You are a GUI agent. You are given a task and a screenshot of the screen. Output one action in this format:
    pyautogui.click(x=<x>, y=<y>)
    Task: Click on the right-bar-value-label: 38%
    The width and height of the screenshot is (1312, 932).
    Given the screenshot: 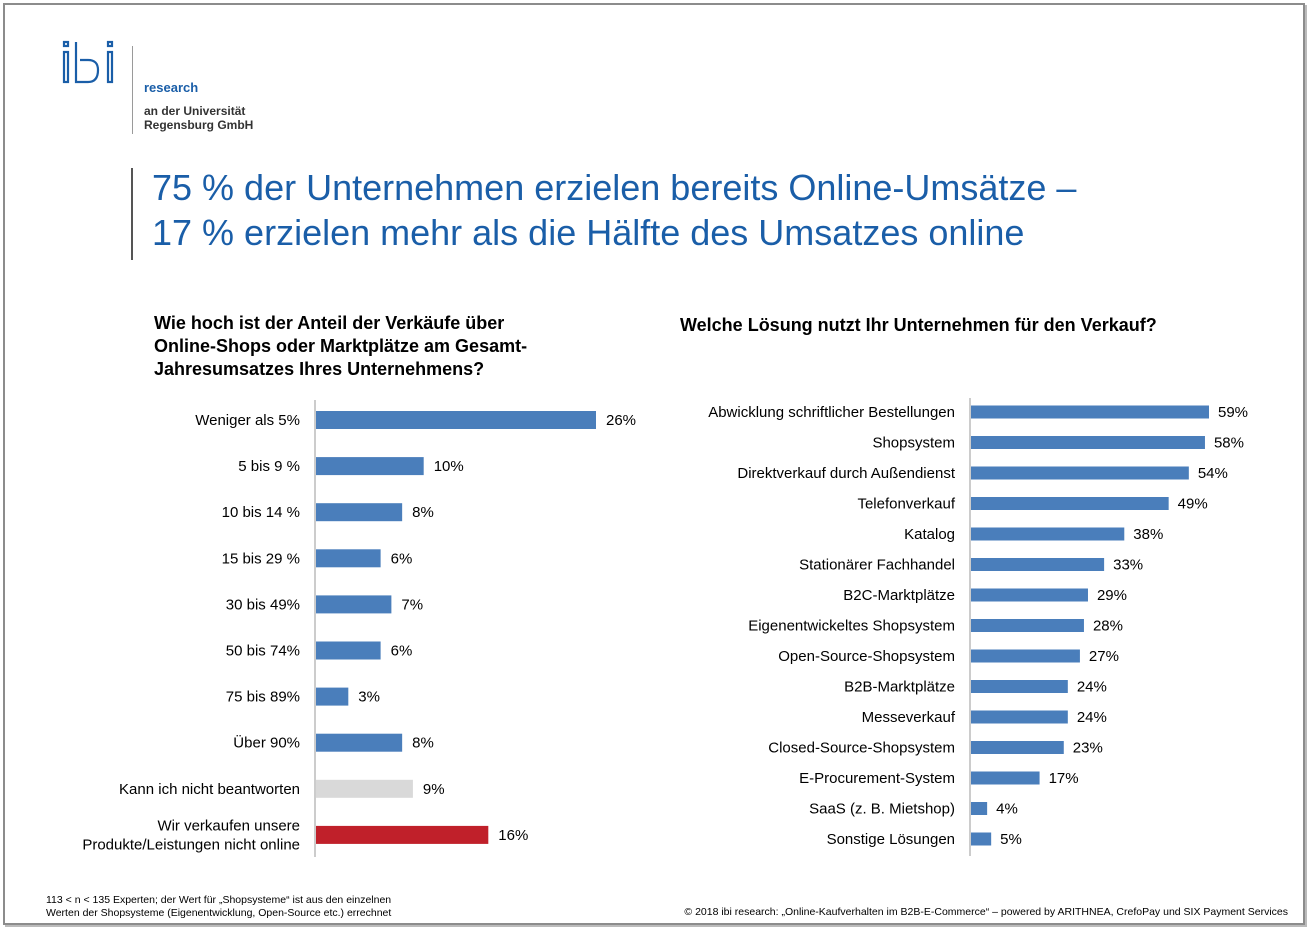 What is the action you would take?
    pyautogui.click(x=1148, y=534)
    